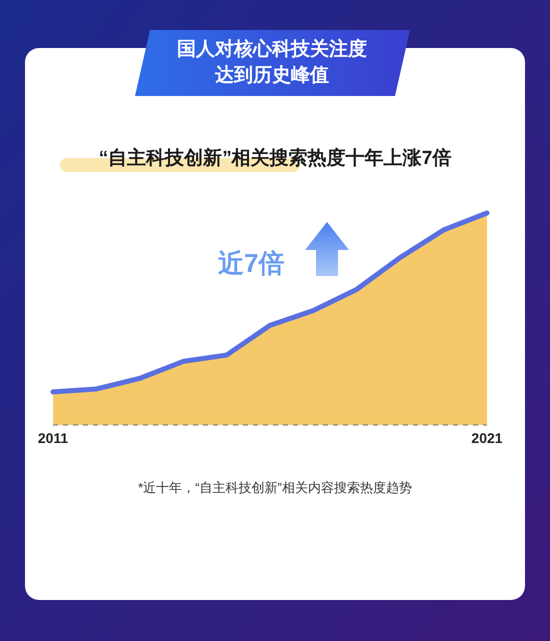 Image resolution: width=550 pixels, height=641 pixels. Describe the element at coordinates (275, 487) in the screenshot. I see `text: *近十年，“自主科技创新”相关内容搜索热度趋势` at that location.